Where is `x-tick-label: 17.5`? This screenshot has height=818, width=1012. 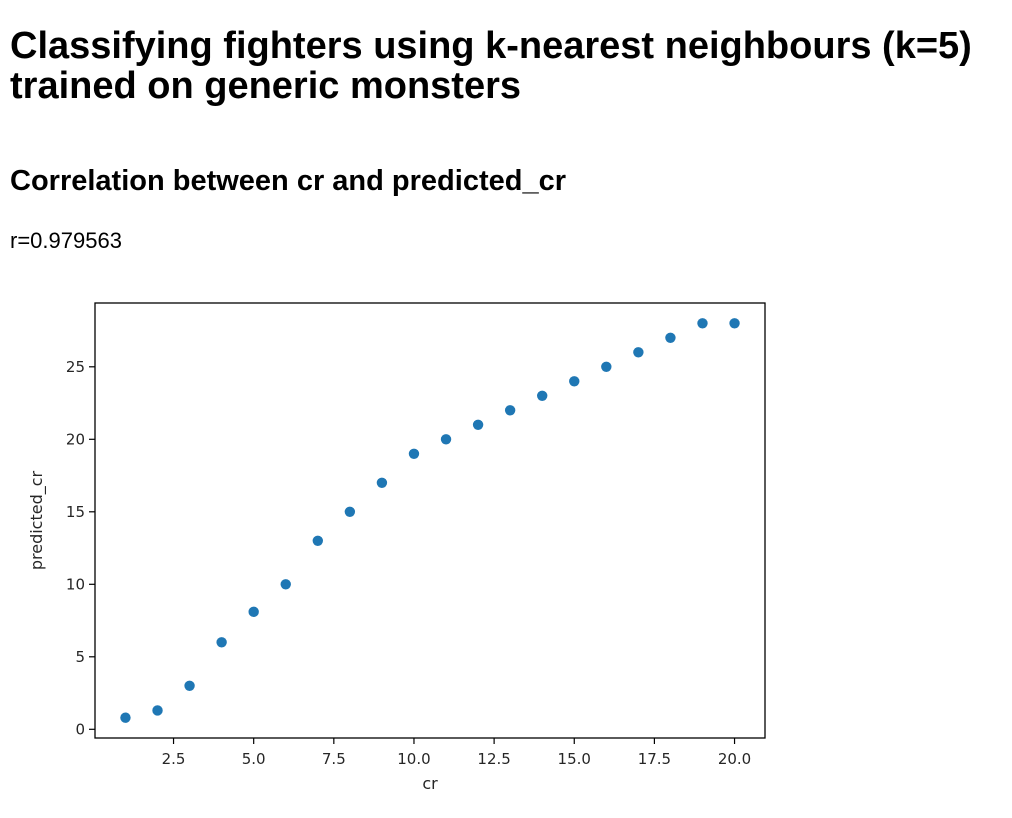
x-tick-label: 17.5 is located at coordinates (654, 759).